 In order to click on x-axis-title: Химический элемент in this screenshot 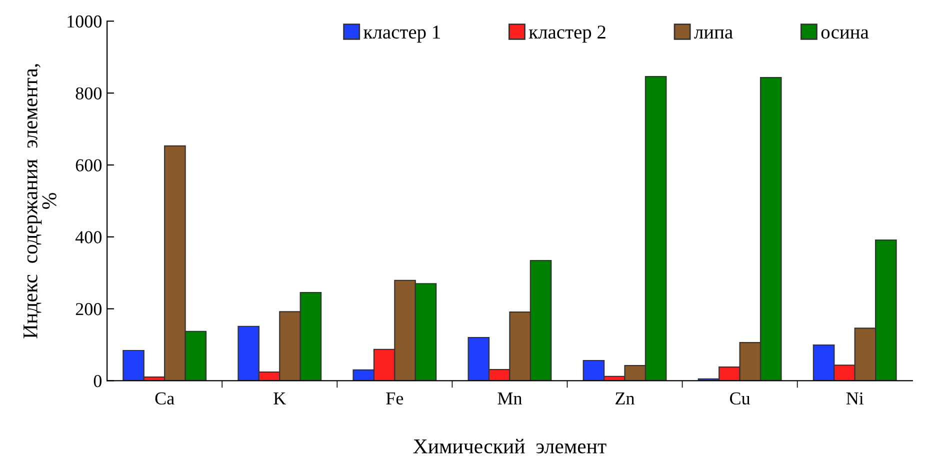, I will do `click(509, 446)`.